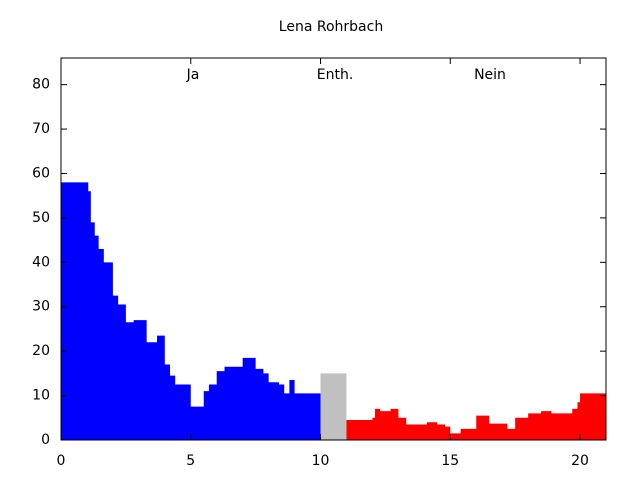 The image size is (640, 480). I want to click on annotation: Enth., so click(335, 75).